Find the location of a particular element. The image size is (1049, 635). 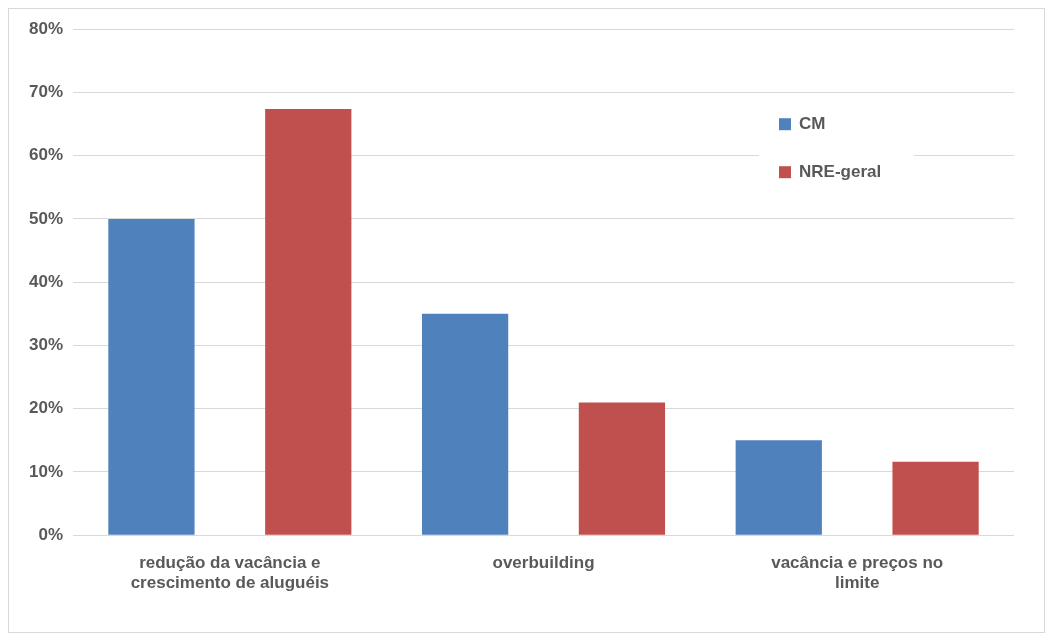

x-tick-label: vacância e preços no limite is located at coordinates (857, 573).